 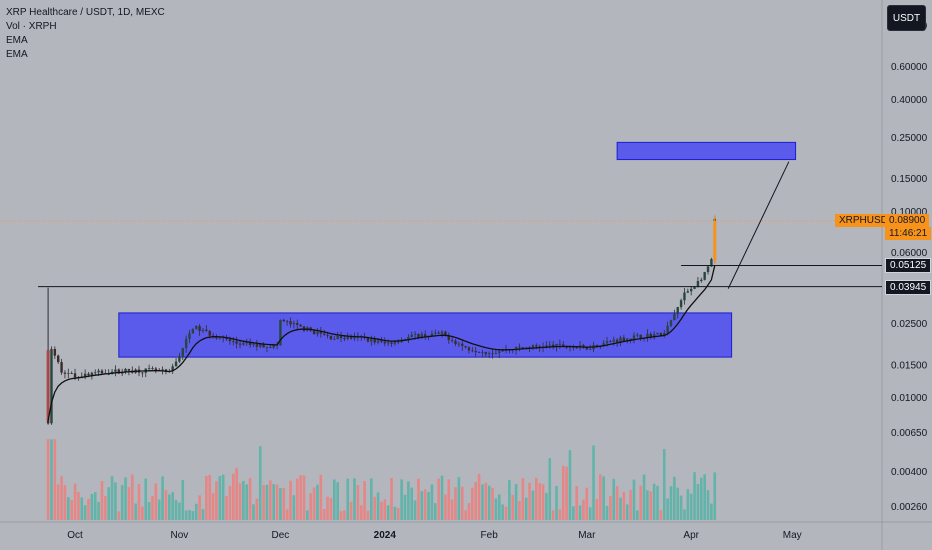 I want to click on y-tick-label: 0.01000, so click(x=909, y=398).